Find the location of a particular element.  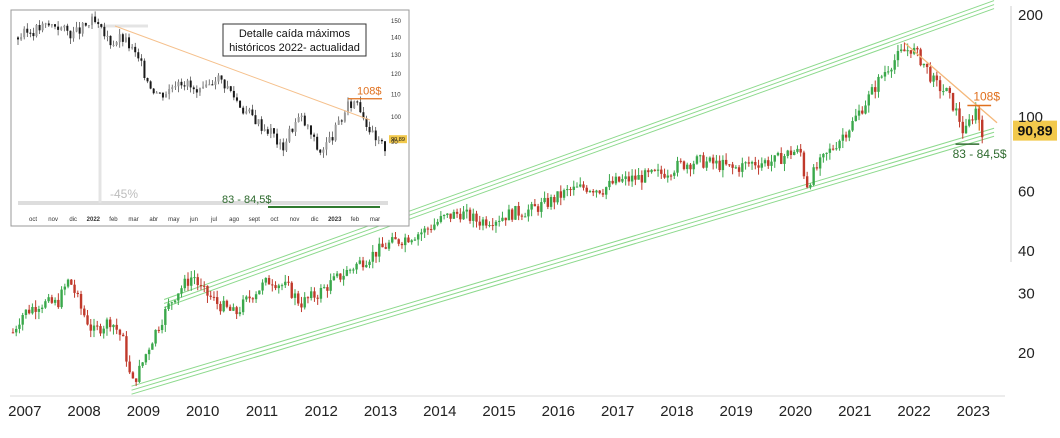

inset-x-tick-label: mar is located at coordinates (375, 220).